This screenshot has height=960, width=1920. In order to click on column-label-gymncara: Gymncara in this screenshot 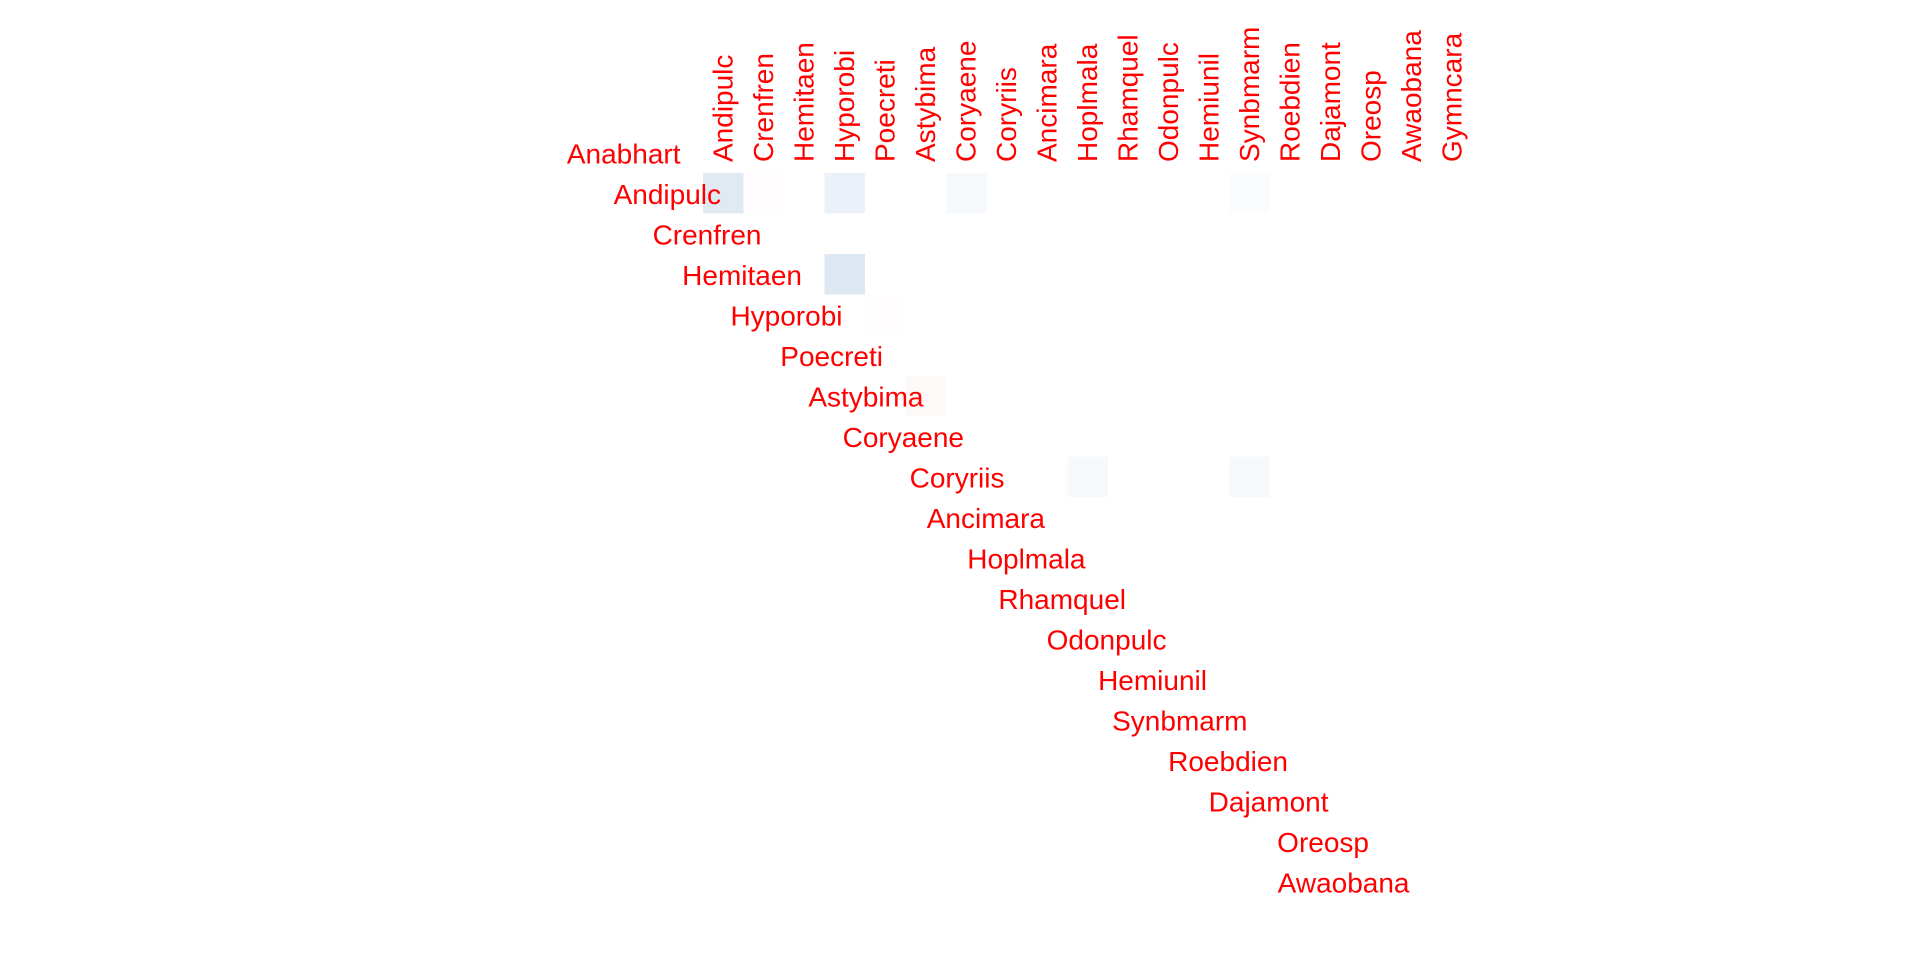, I will do `click(1451, 97)`.